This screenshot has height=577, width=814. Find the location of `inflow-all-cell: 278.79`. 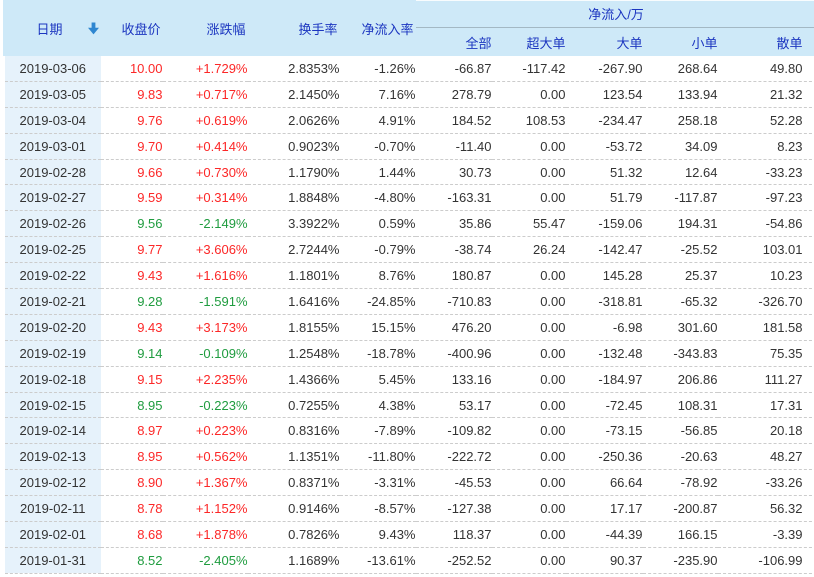

inflow-all-cell: 278.79 is located at coordinates (453, 94).